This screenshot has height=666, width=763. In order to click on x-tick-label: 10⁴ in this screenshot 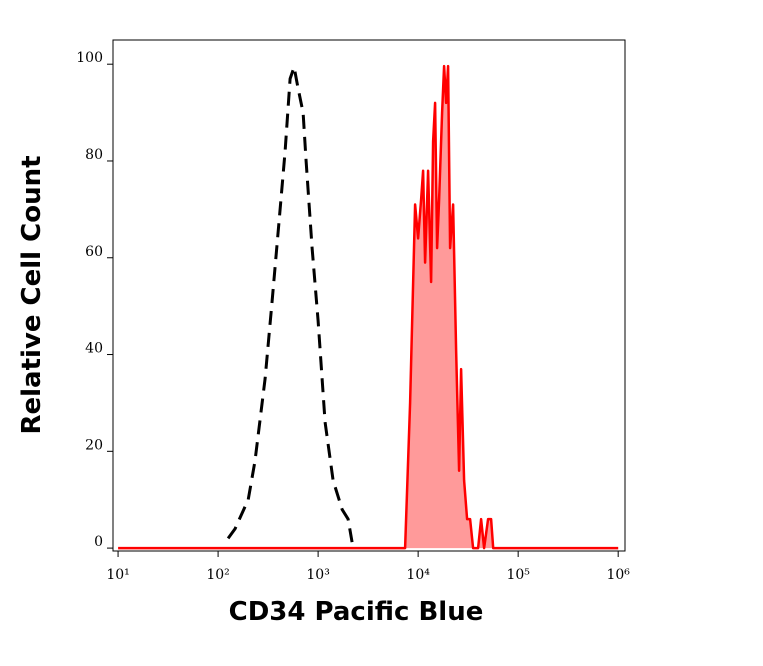, I will do `click(418, 575)`.